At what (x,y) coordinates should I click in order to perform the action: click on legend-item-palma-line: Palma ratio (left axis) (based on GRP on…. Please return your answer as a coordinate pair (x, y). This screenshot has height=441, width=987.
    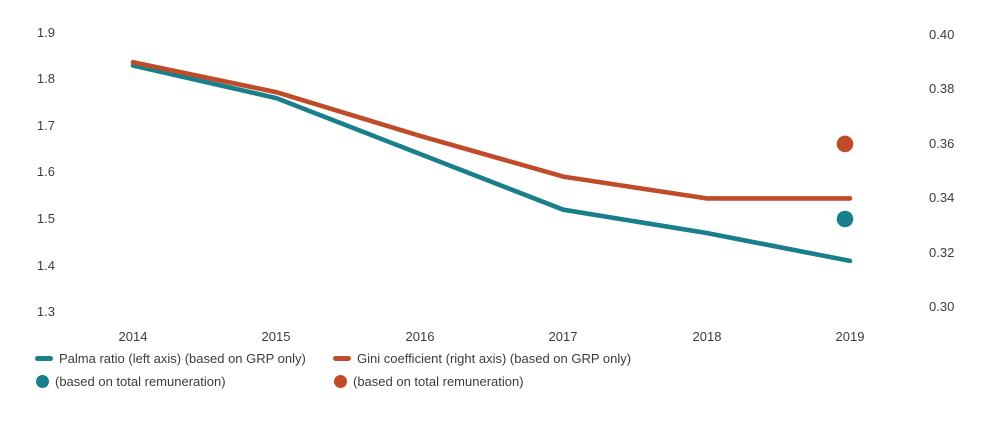
    Looking at the image, I should click on (170, 358).